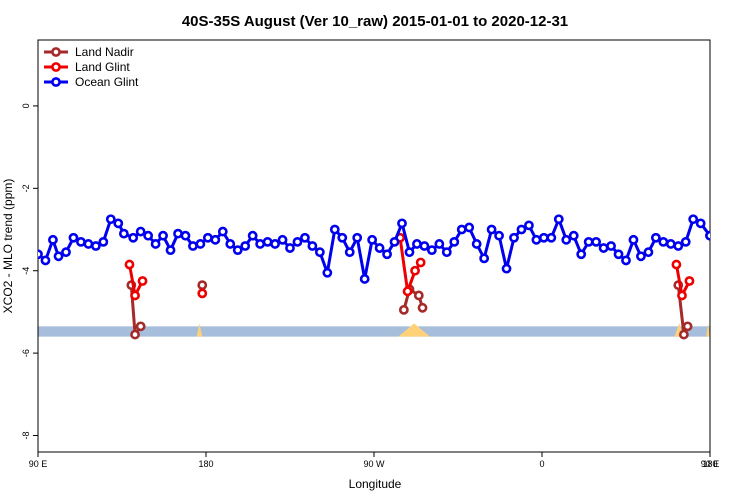  I want to click on x-tick-label: 90 E, so click(38, 464).